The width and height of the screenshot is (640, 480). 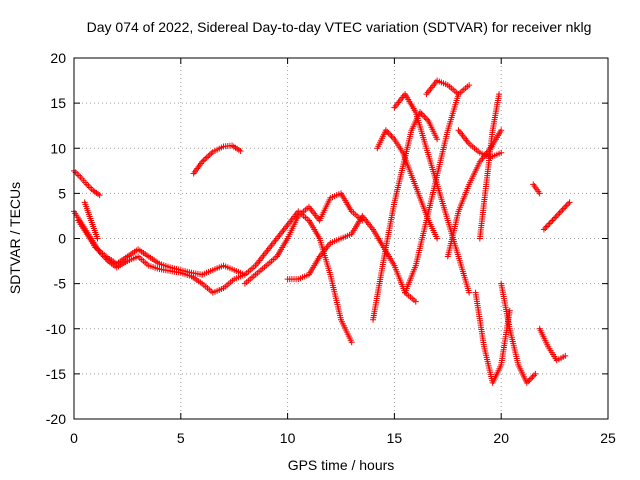 I want to click on x-tick-label: 0, so click(x=74, y=438).